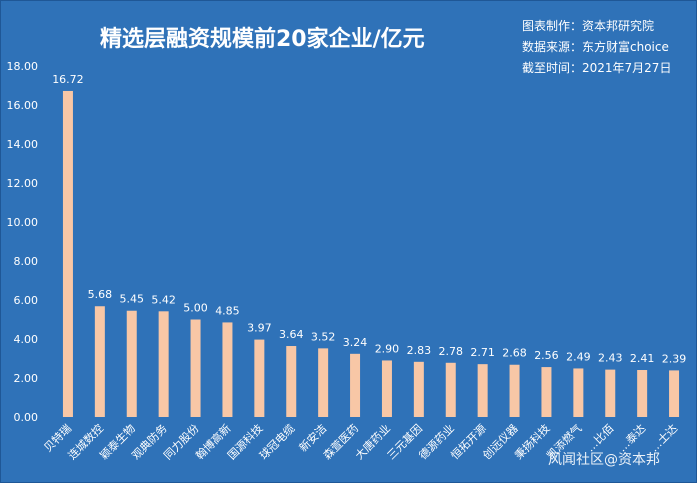 The width and height of the screenshot is (697, 483). What do you see at coordinates (578, 356) in the screenshot?
I see `data-label: 2.49` at bounding box center [578, 356].